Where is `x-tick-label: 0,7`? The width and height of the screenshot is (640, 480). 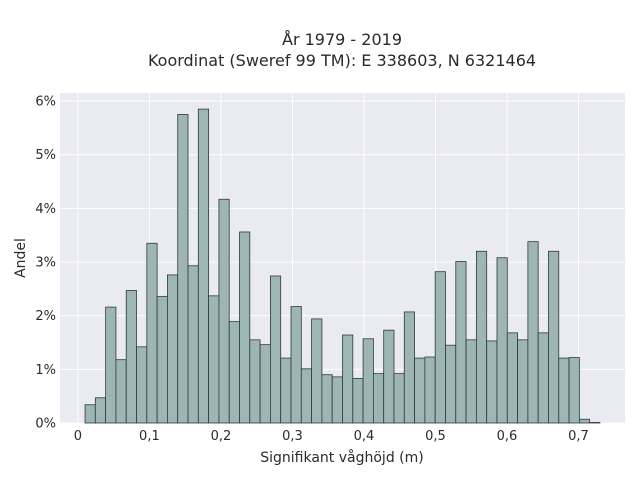 x-tick-label: 0,7 is located at coordinates (578, 436).